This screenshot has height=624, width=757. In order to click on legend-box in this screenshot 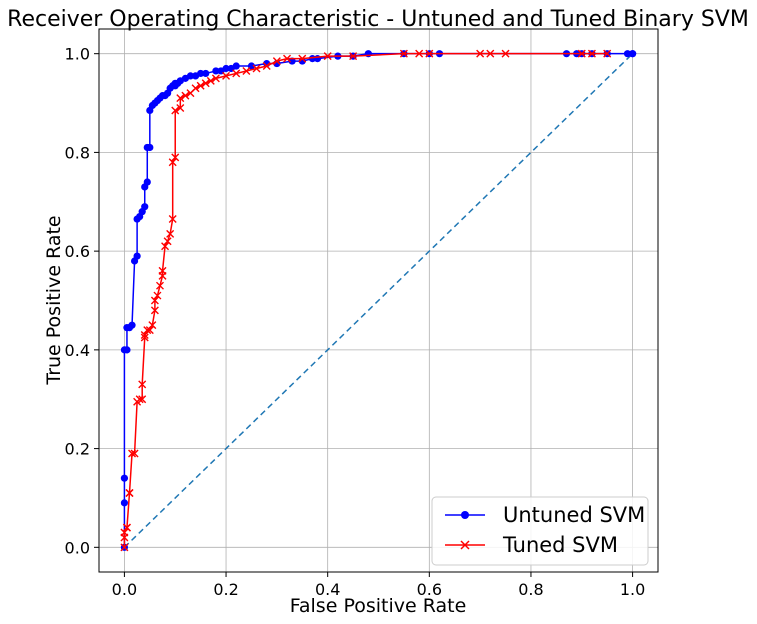, I will do `click(540, 531)`.